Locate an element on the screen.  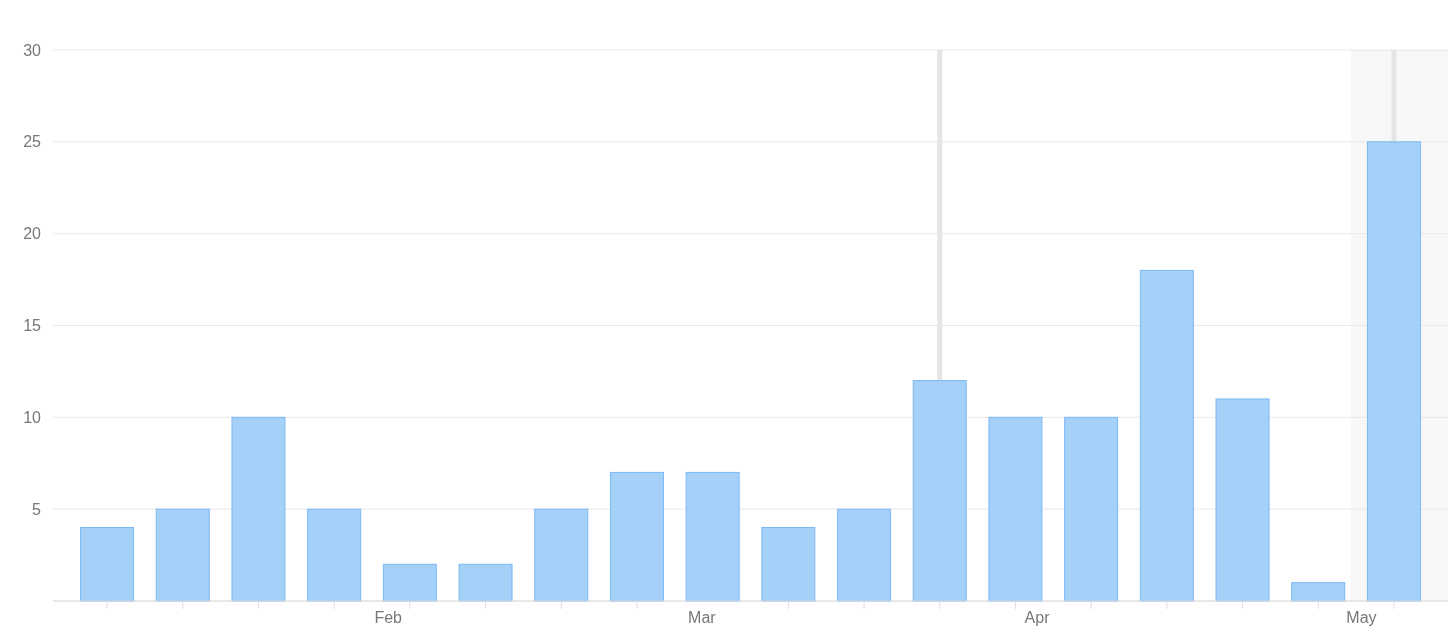
x-tick-label: Apr is located at coordinates (1037, 617).